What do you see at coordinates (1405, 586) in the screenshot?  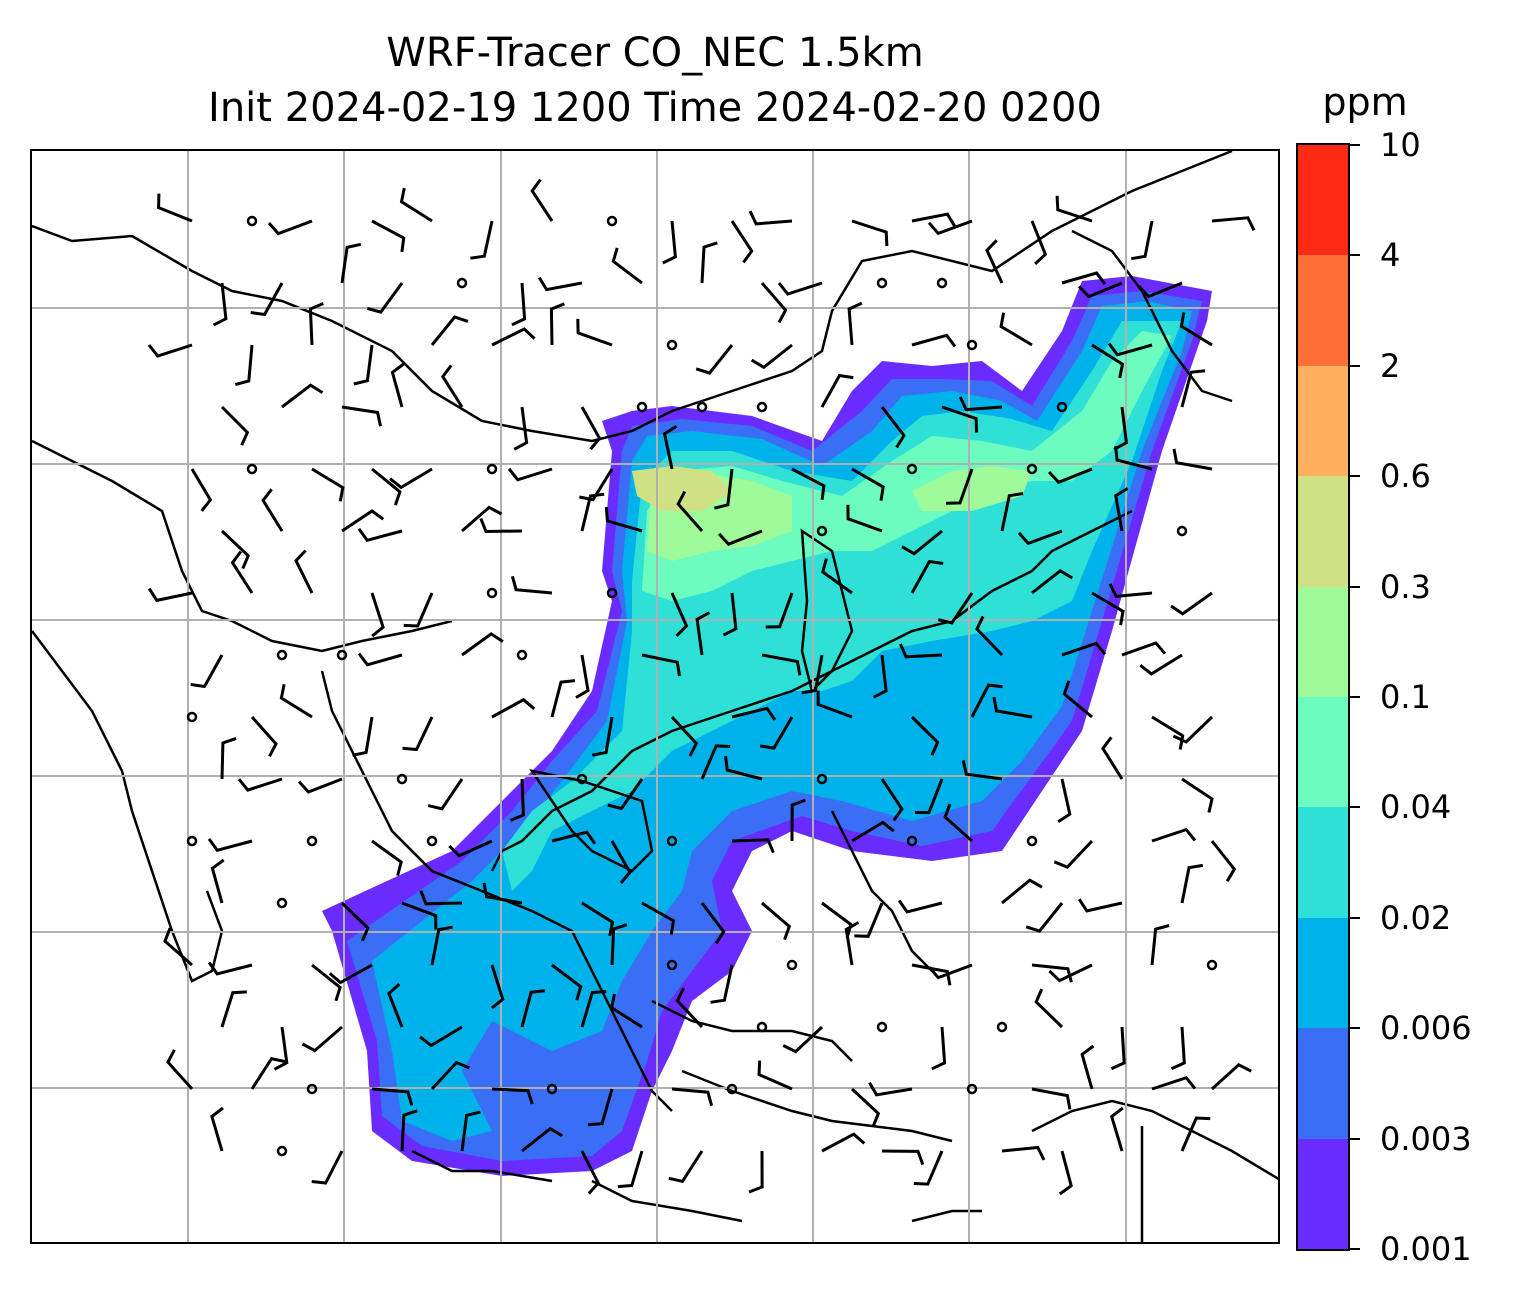 I see `colorbar-label: 0.3` at bounding box center [1405, 586].